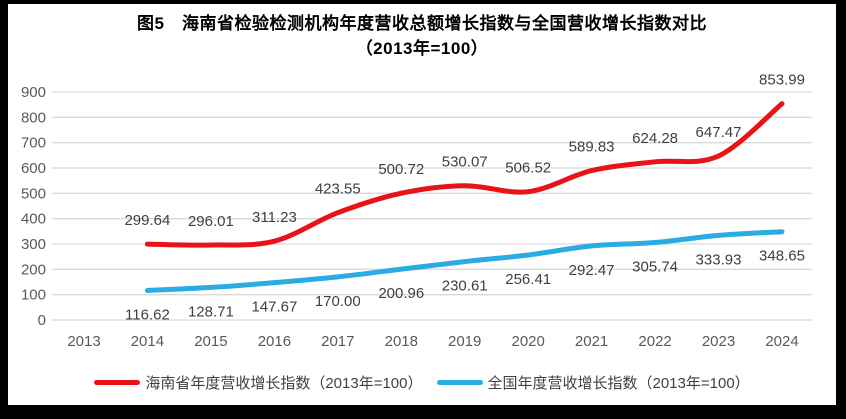  I want to click on y-tick-label: 0, so click(42, 320).